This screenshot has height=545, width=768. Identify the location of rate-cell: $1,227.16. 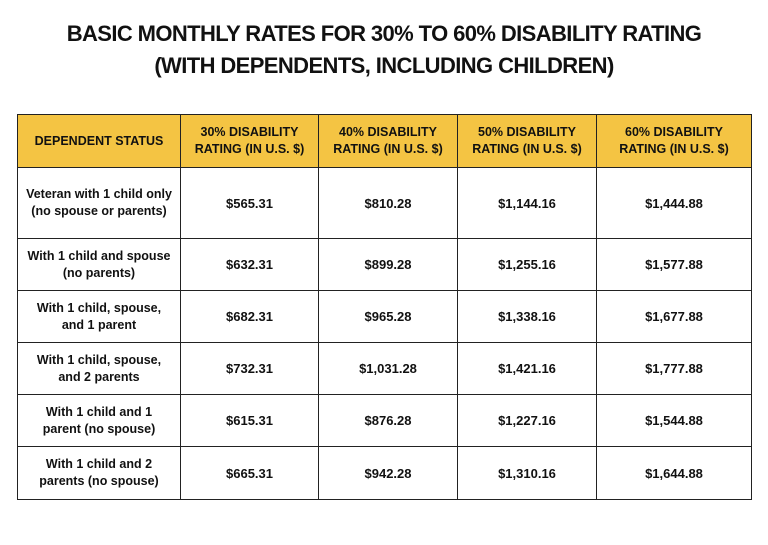
(527, 420).